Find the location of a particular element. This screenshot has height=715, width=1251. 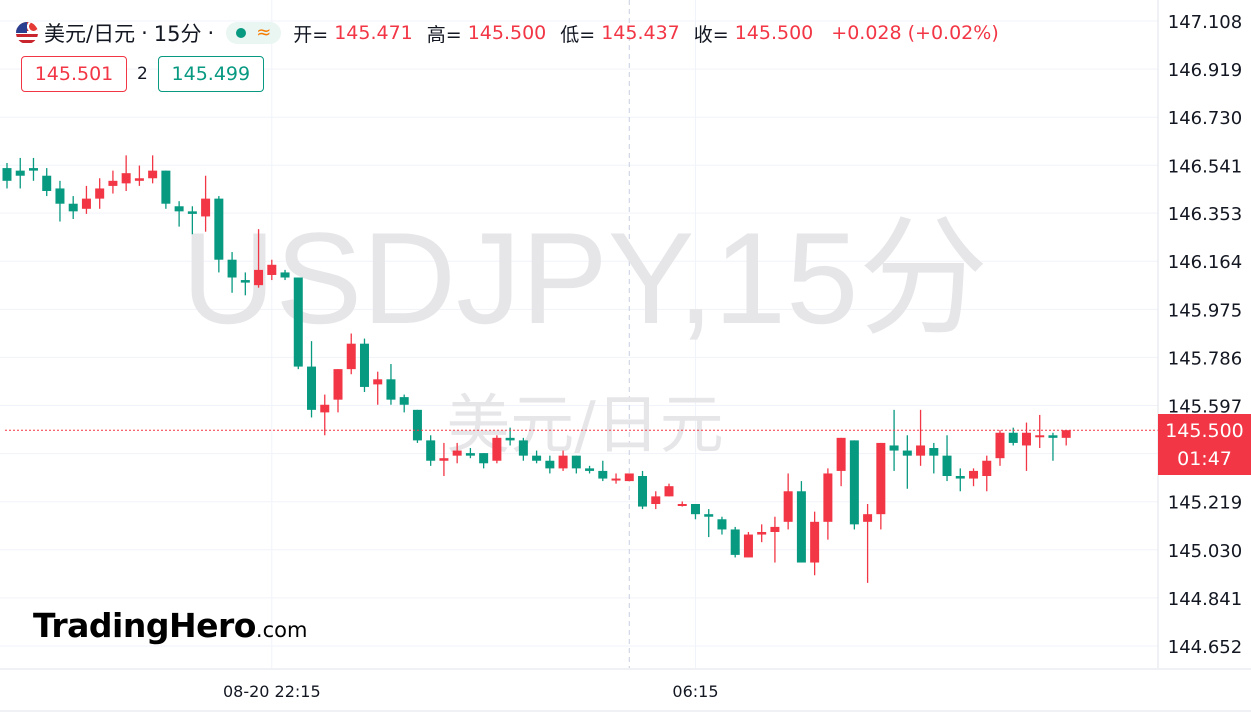

symbol-title: 美元/日元 is located at coordinates (90, 34).